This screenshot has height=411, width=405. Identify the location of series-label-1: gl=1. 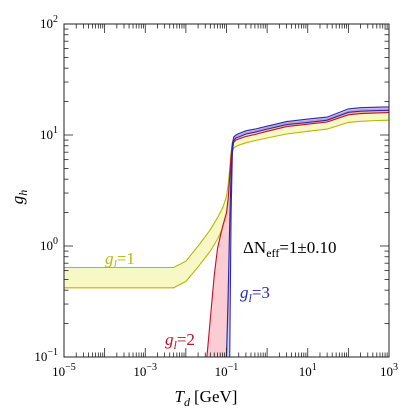
(120, 260).